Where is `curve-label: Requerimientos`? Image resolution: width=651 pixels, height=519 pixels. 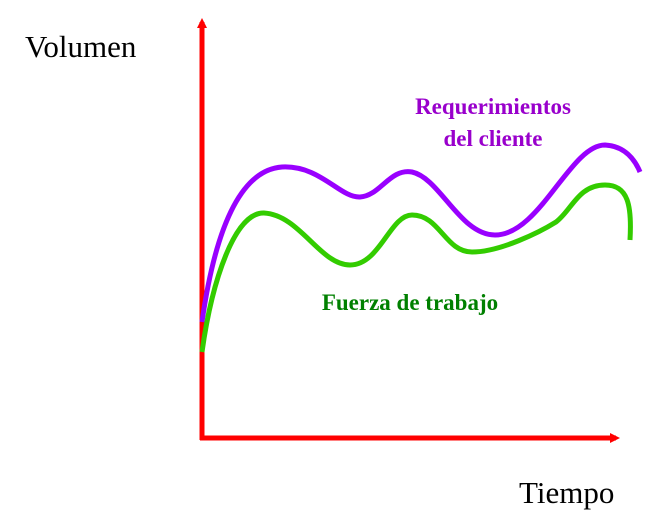 curve-label: Requerimientos is located at coordinates (493, 106).